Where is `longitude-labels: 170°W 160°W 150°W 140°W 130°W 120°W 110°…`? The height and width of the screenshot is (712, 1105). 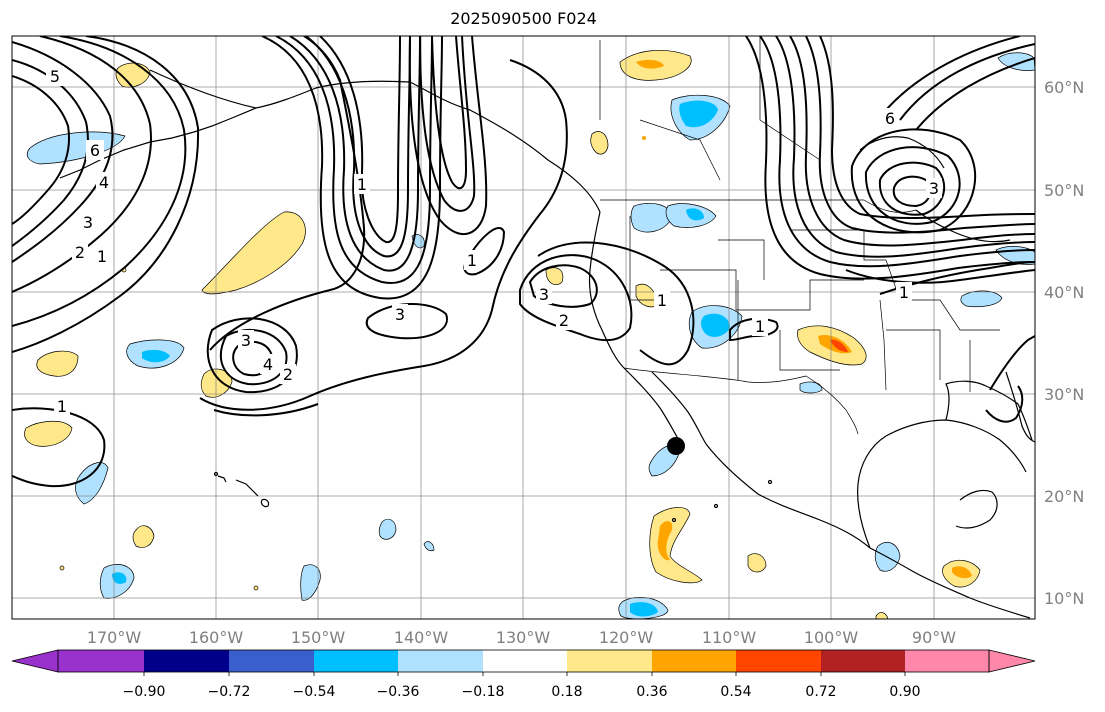 longitude-labels: 170°W 160°W 150°W 140°W 130°W 120°W 110°… is located at coordinates (521, 637).